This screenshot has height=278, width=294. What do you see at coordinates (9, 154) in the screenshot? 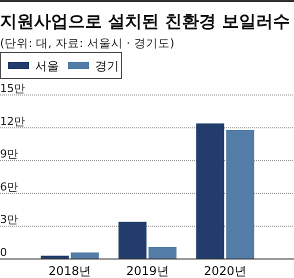
I see `y-tick-label: 9만` at bounding box center [9, 154].